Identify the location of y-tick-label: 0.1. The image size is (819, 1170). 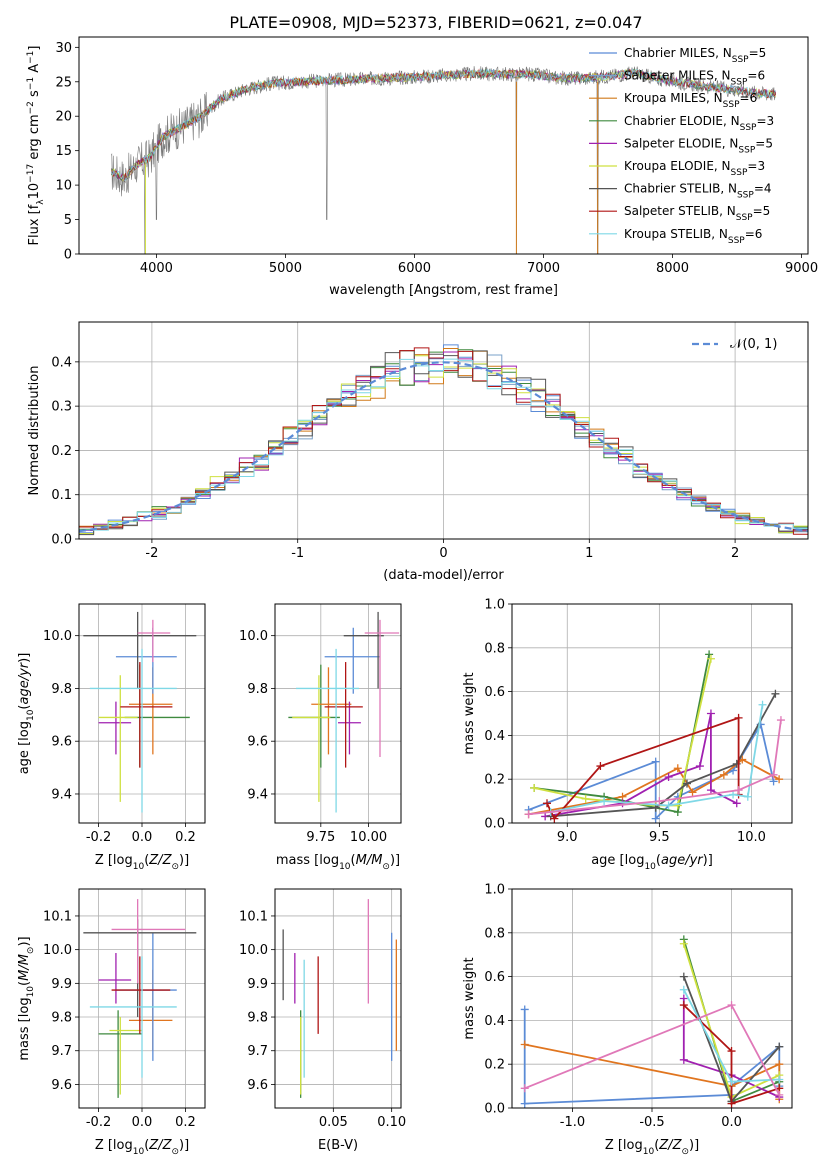
(61, 495).